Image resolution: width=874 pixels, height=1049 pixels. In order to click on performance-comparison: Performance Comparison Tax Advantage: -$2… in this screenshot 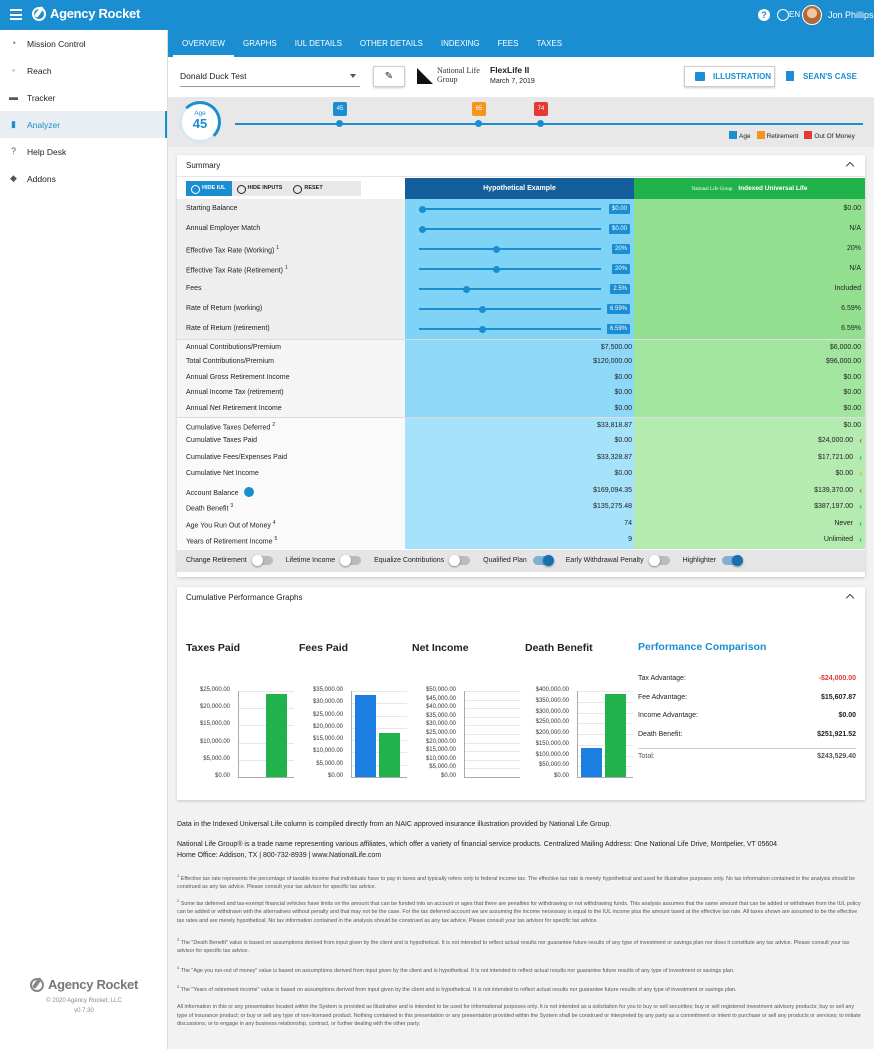, I will do `click(747, 700)`.